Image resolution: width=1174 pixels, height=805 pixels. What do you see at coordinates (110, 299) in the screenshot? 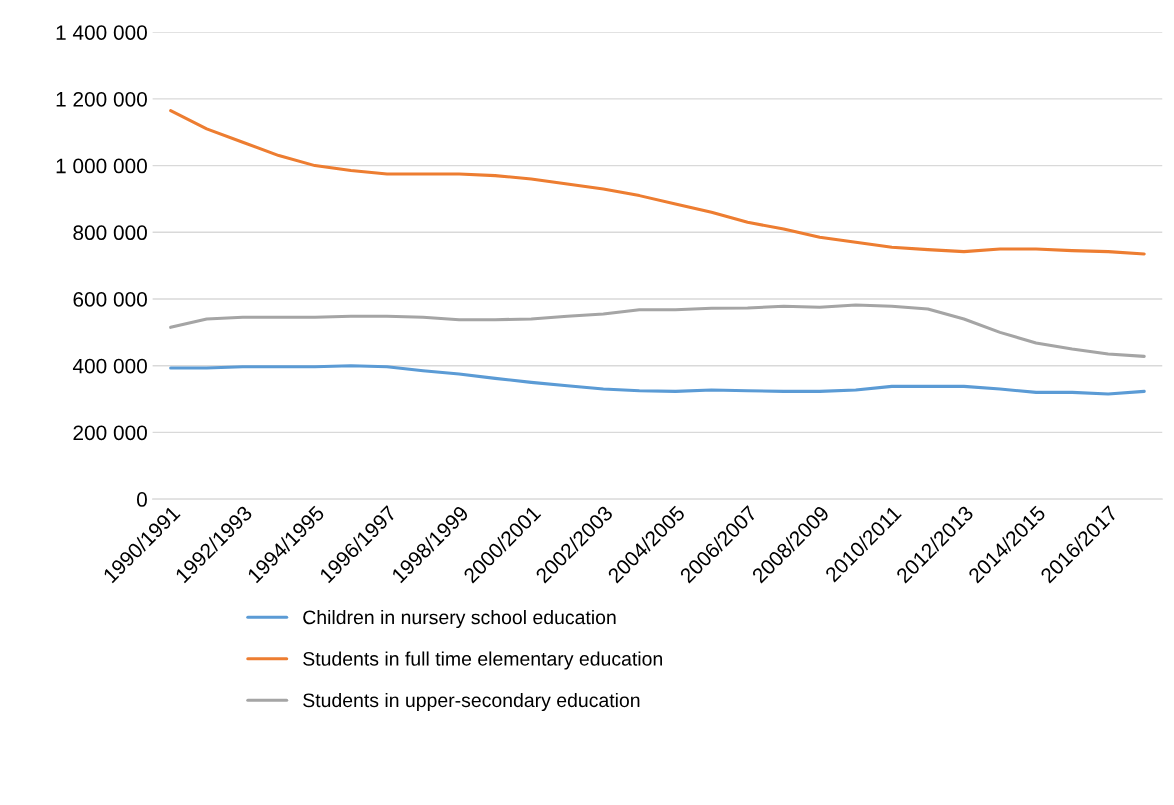
I see `y-tick-label: 600 000` at bounding box center [110, 299].